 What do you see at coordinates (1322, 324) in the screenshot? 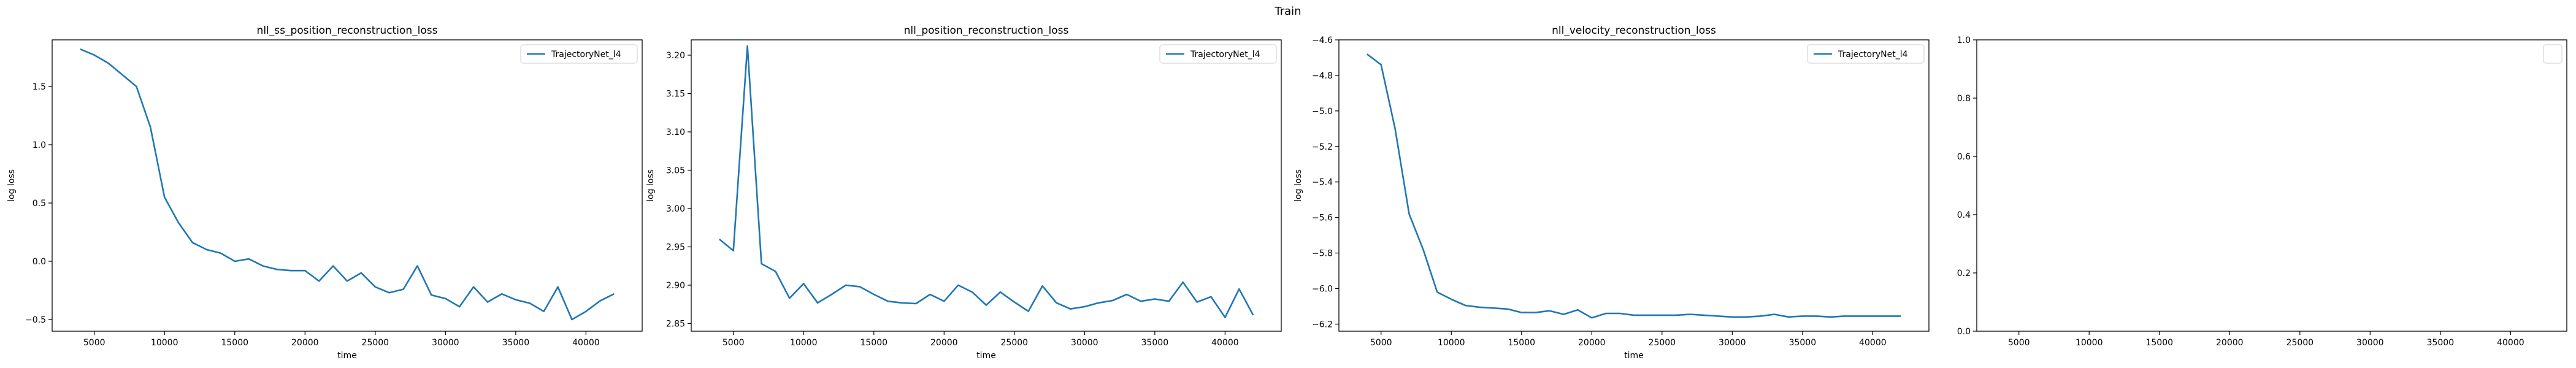
I see `y-tick-label: −6.2` at bounding box center [1322, 324].